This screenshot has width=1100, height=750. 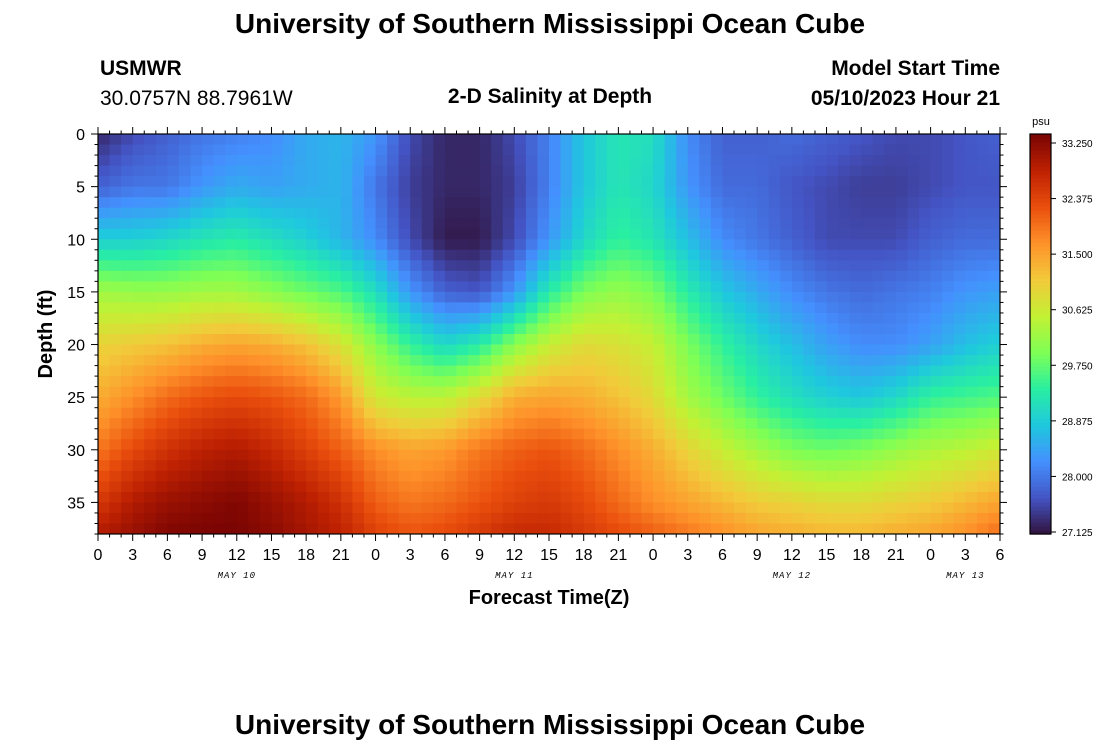 I want to click on colorbar-frame, so click(x=1040, y=334).